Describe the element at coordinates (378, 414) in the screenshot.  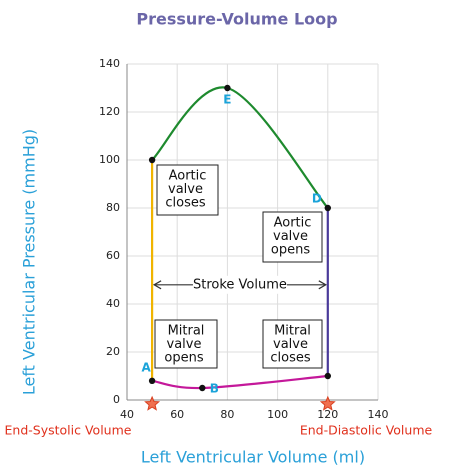
I see `x-tick-label: 140` at that location.